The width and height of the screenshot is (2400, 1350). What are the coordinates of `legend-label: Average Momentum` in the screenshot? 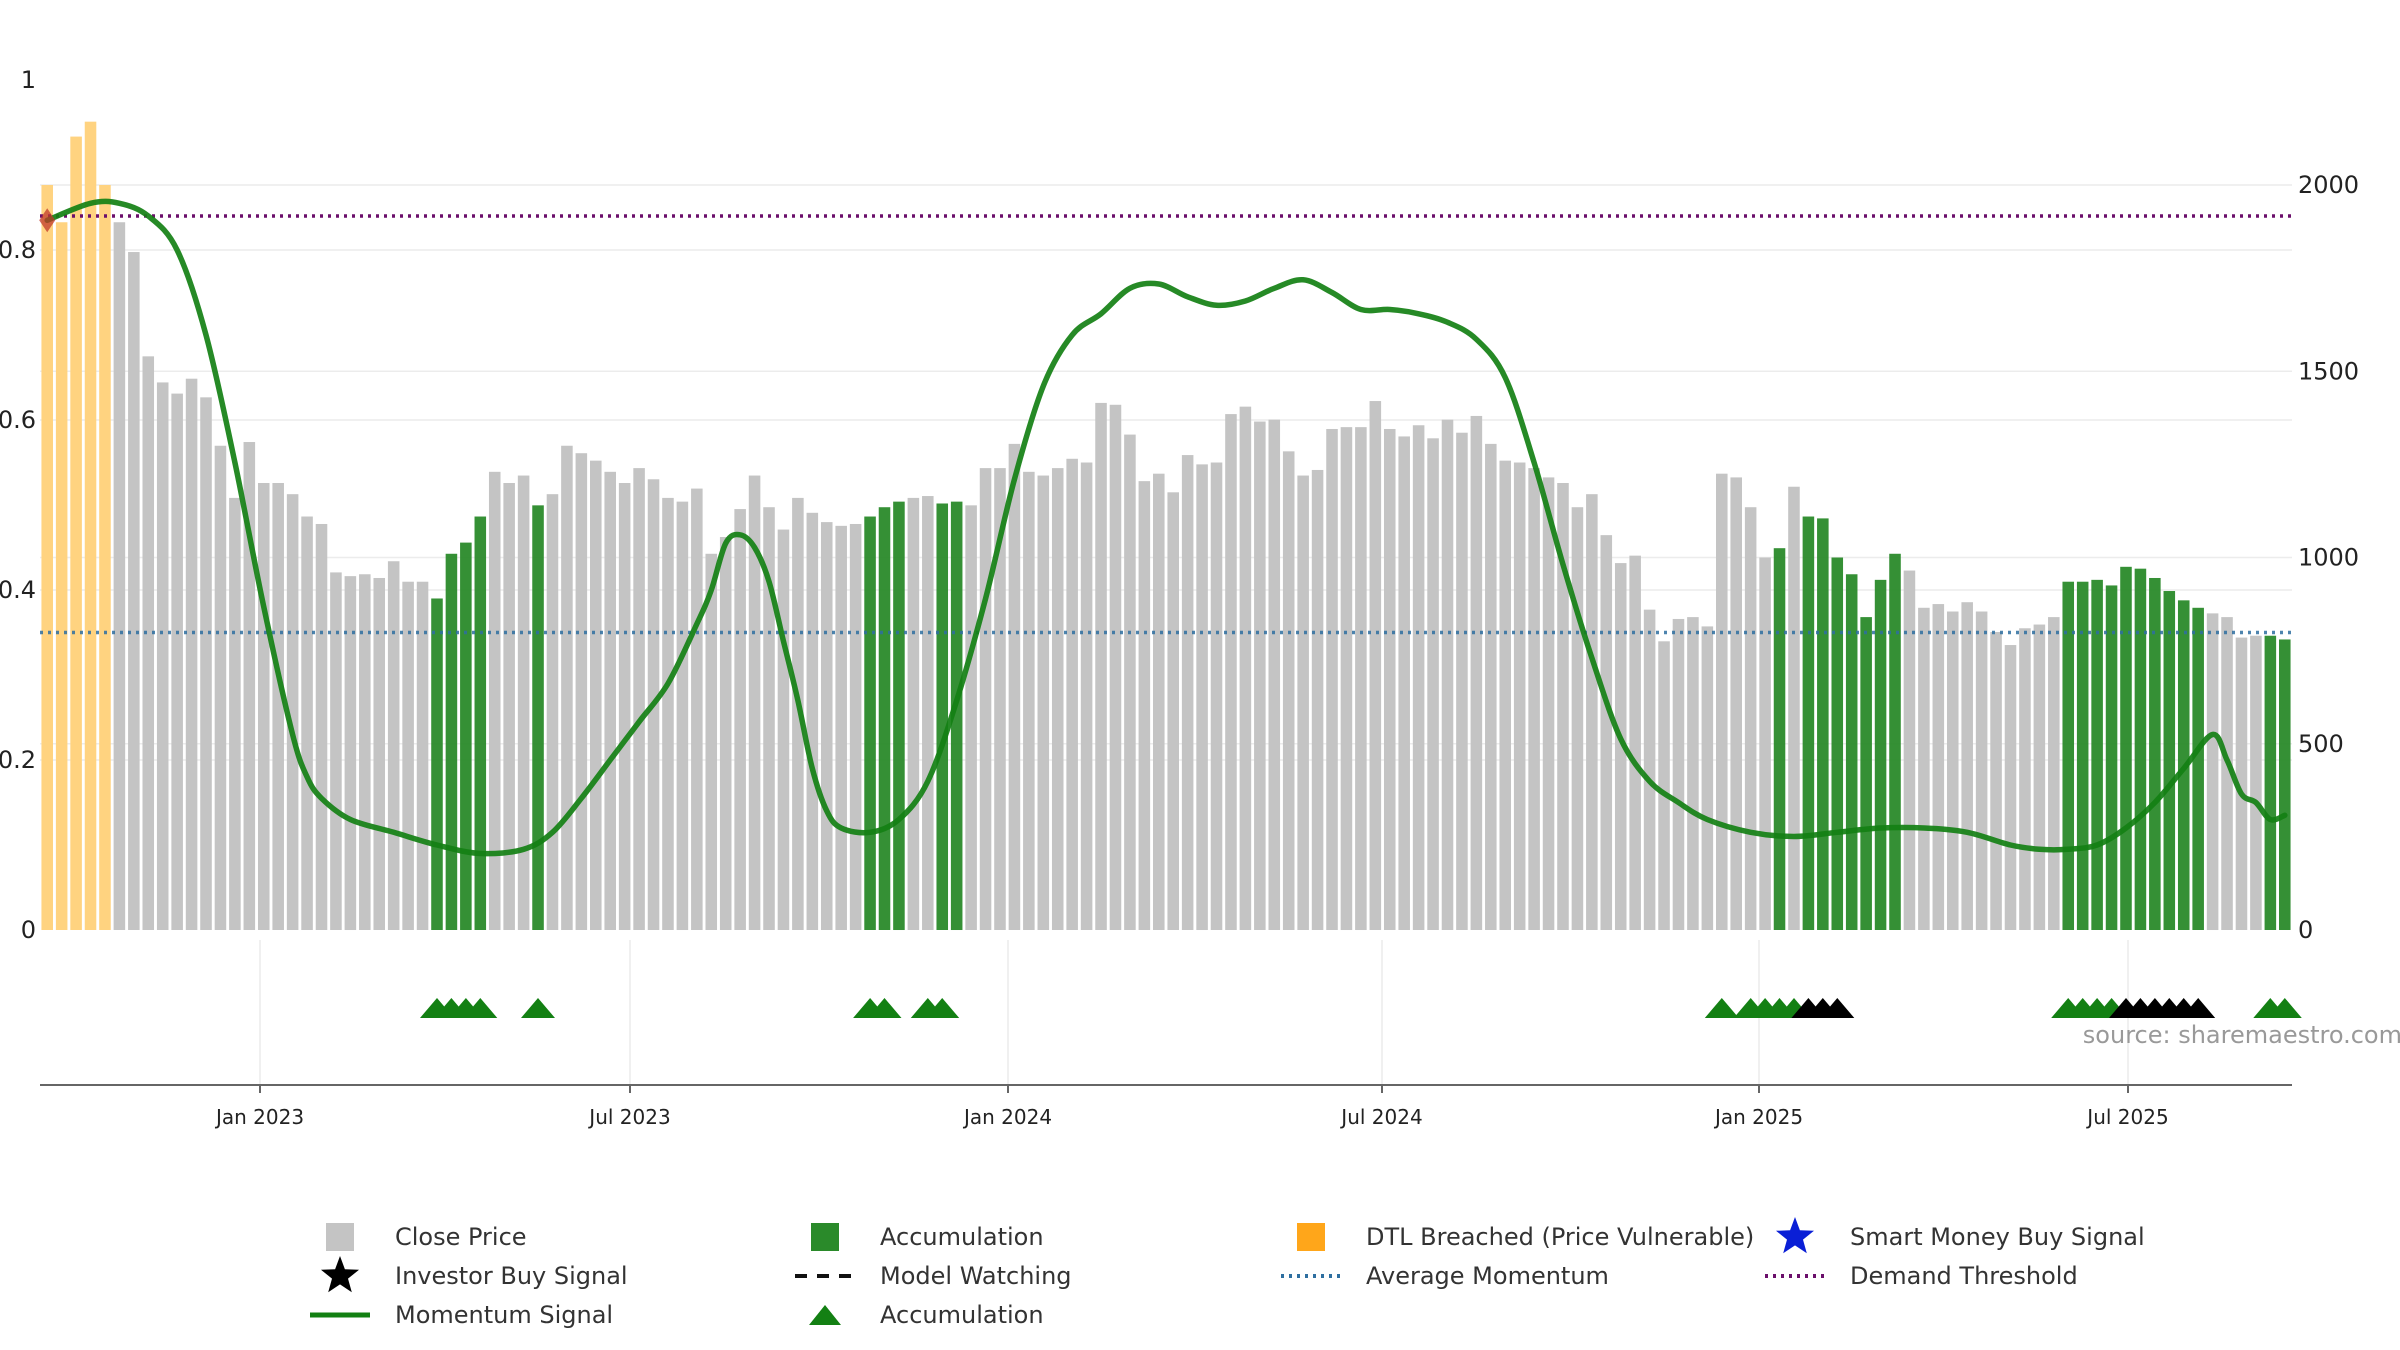 It's located at (1487, 1276).